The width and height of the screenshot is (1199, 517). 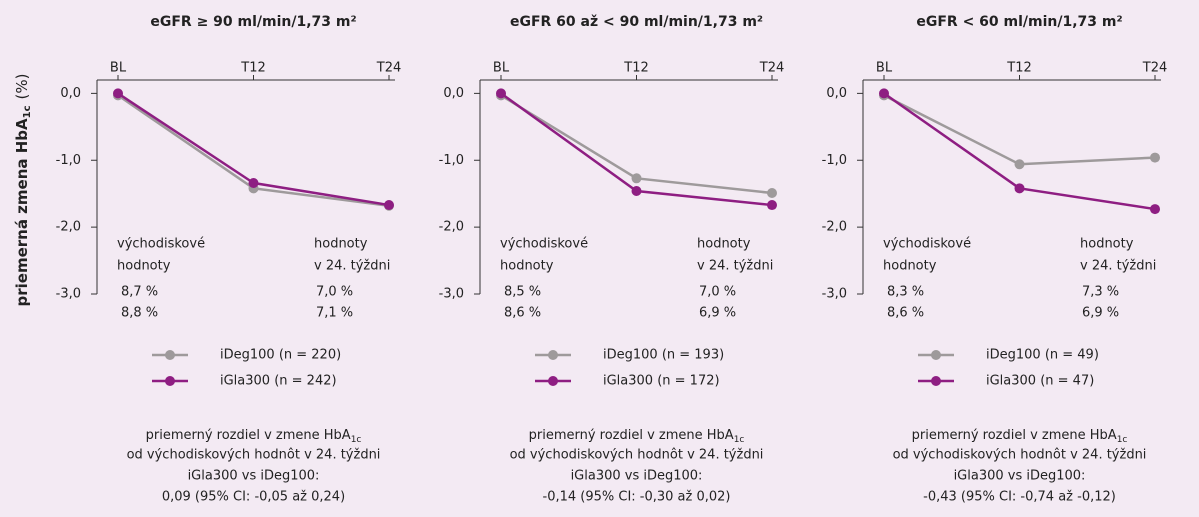 I want to click on legend-label: iGla300 (n = 172), so click(x=661, y=381).